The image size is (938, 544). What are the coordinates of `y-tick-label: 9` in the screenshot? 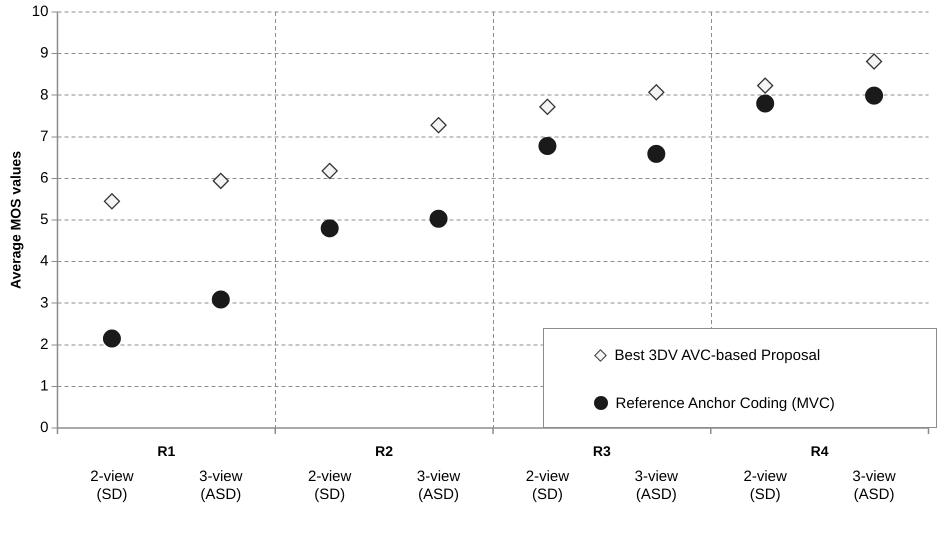 It's located at (44, 53).